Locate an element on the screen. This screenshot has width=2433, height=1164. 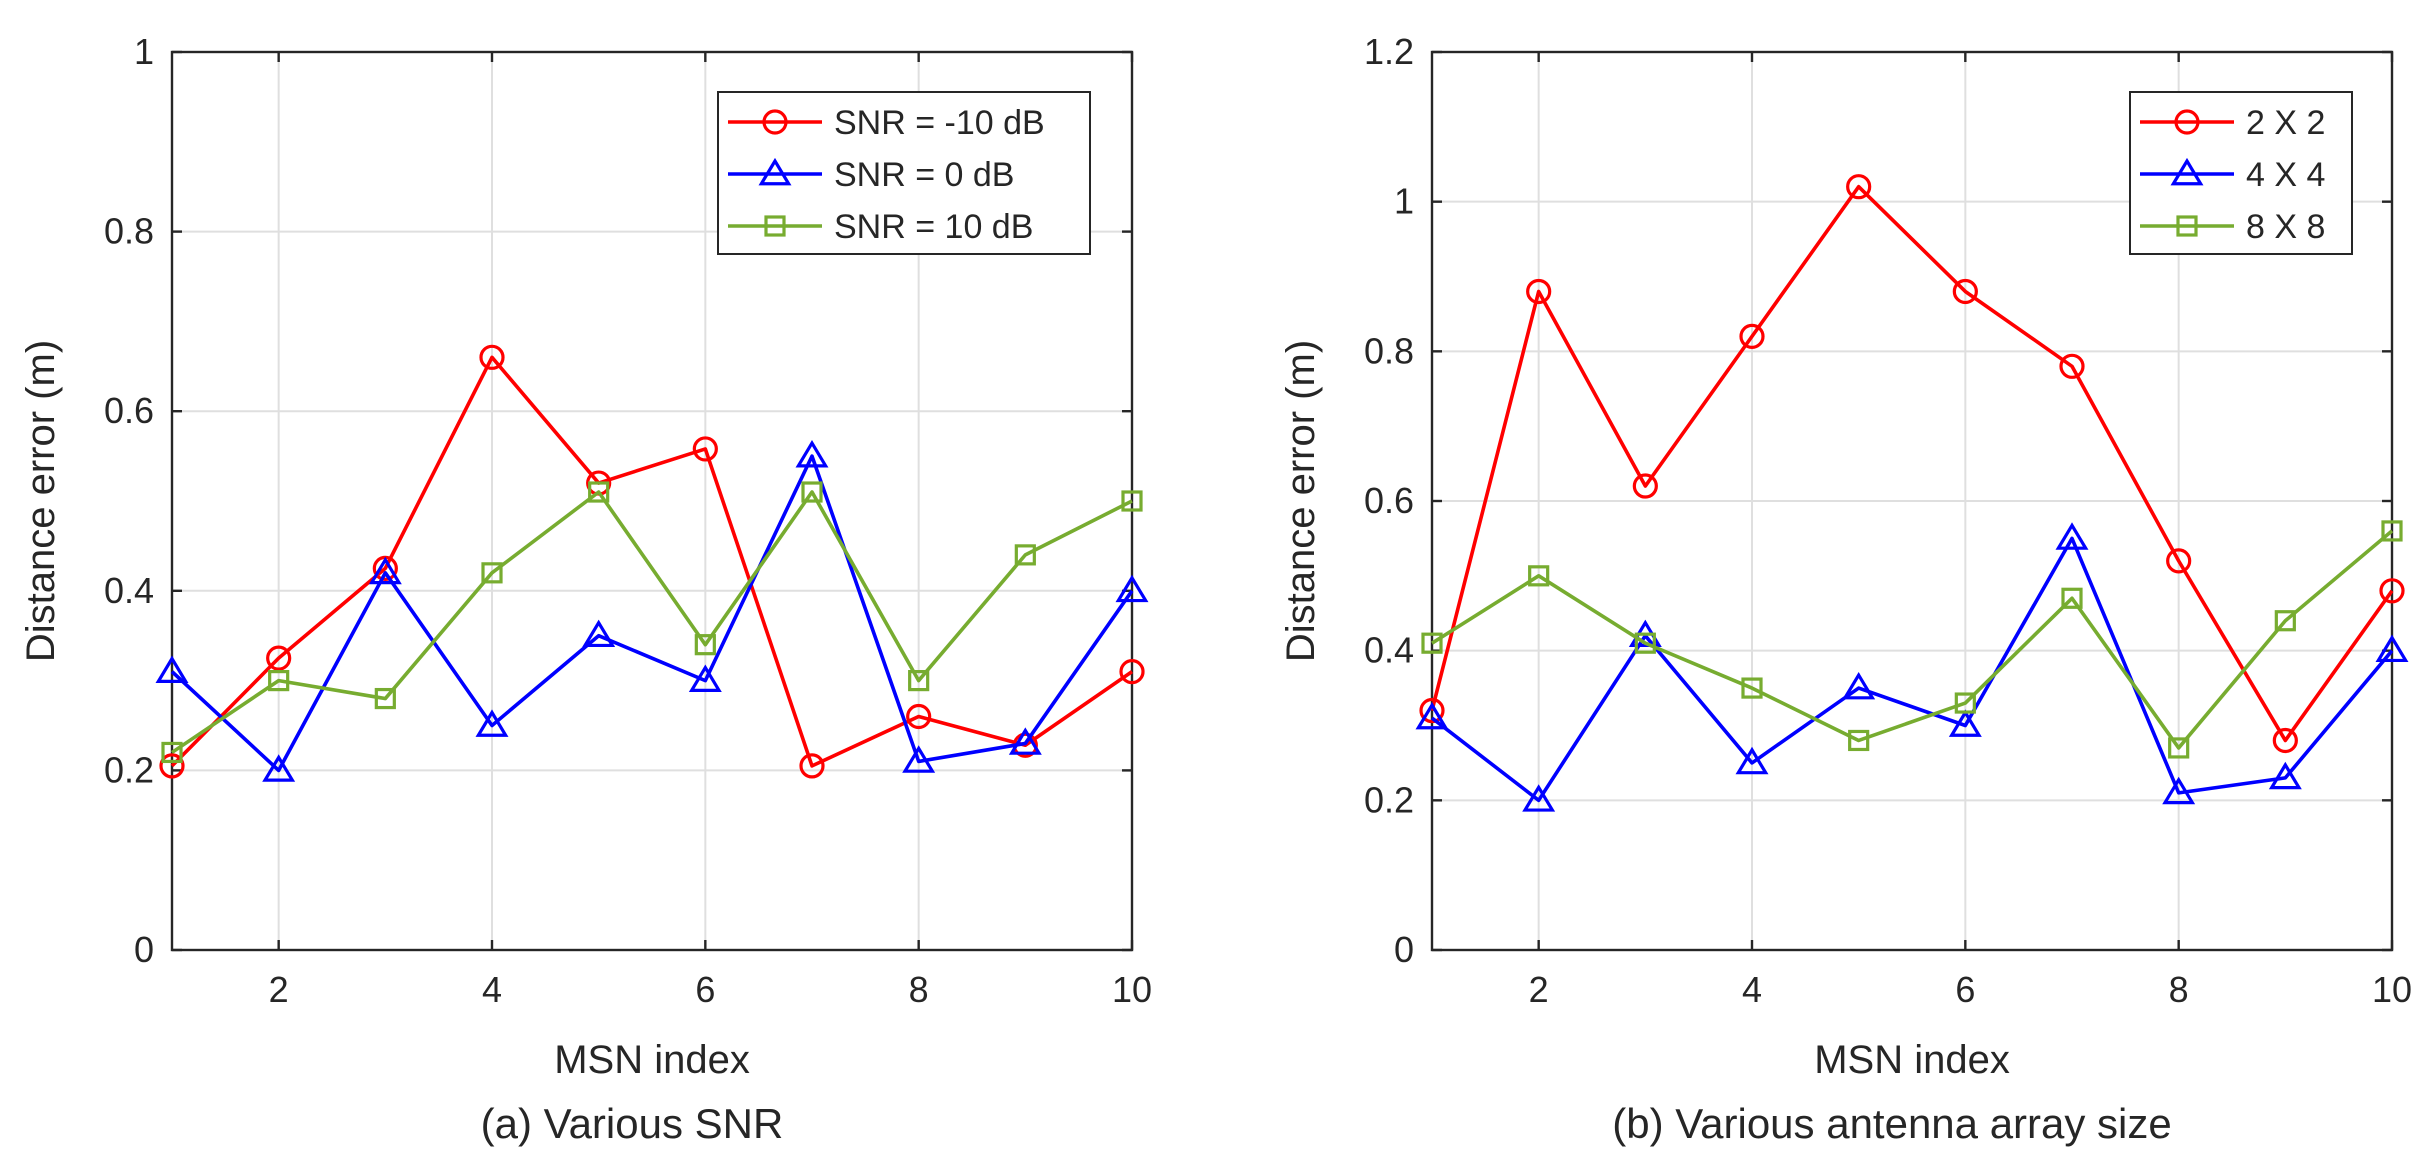
y-tick-label: 1.2 is located at coordinates (1389, 51).